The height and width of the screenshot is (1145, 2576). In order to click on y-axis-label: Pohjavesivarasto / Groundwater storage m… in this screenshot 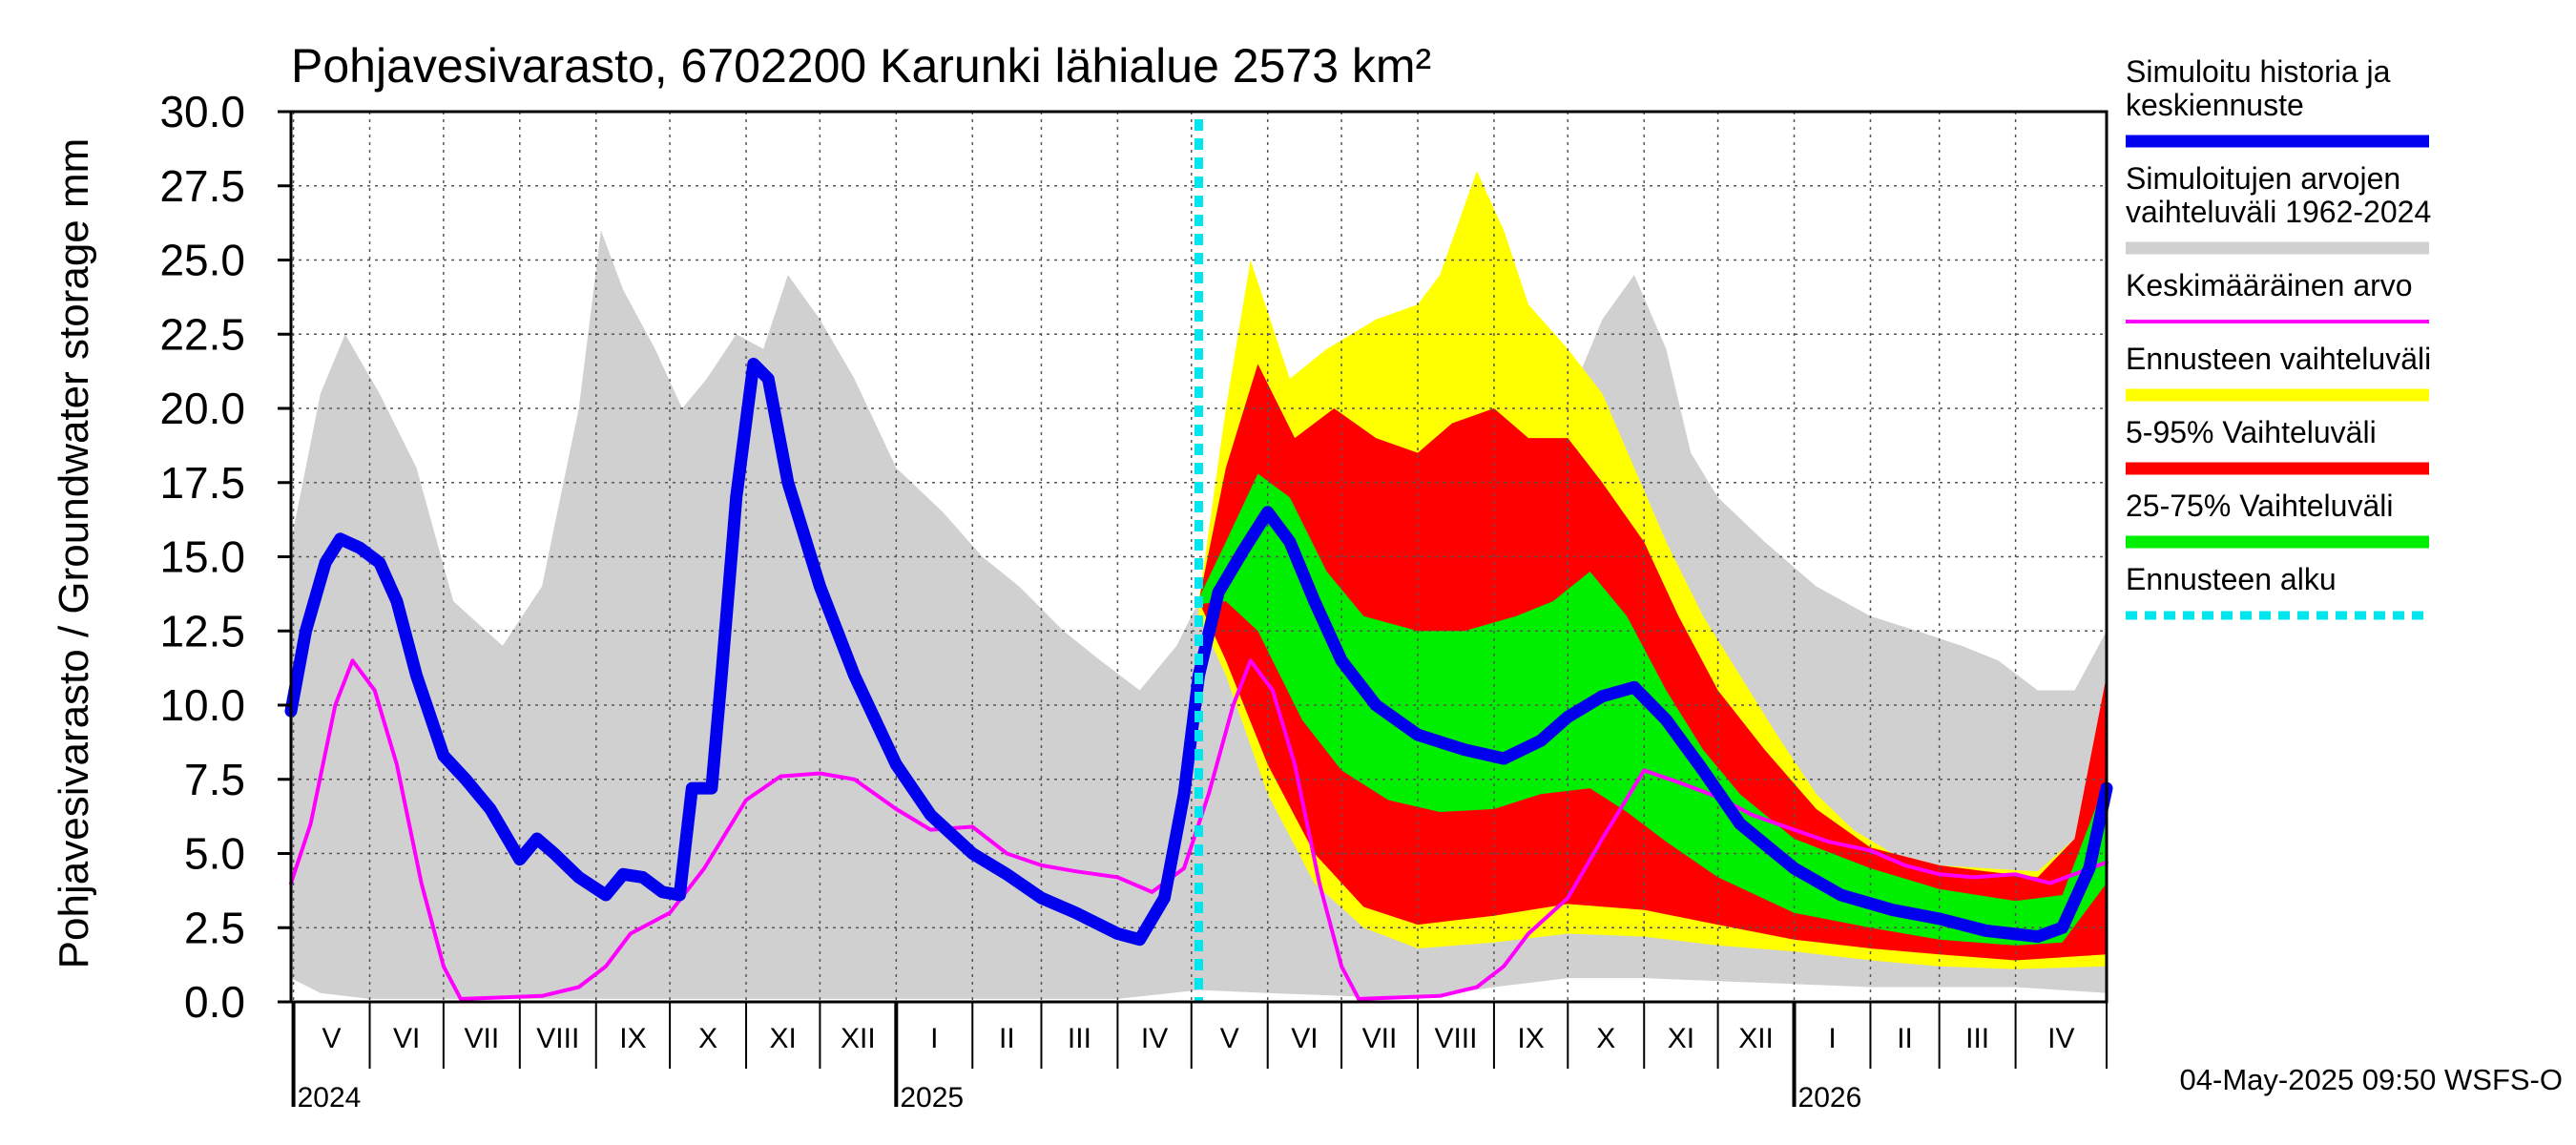, I will do `click(74, 553)`.